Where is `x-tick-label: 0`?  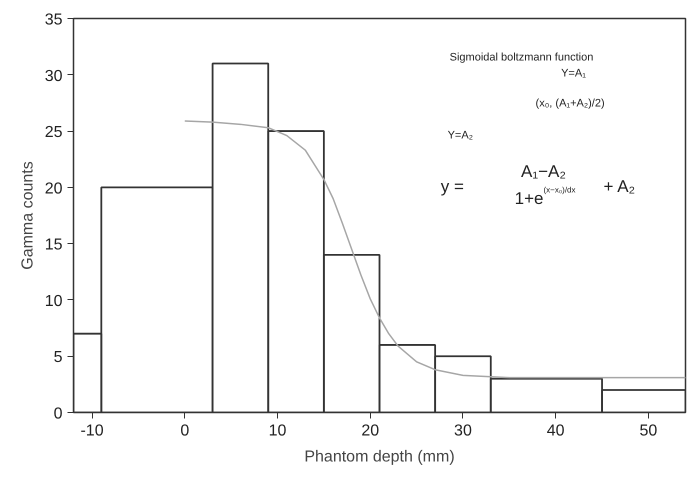
x-tick-label: 0 is located at coordinates (185, 431).